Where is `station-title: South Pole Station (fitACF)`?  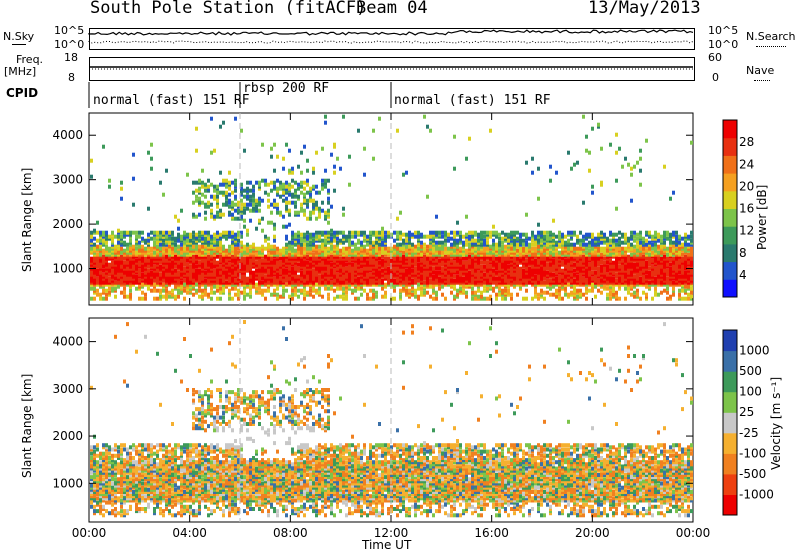
station-title: South Pole Station (fitACF) is located at coordinates (228, 9).